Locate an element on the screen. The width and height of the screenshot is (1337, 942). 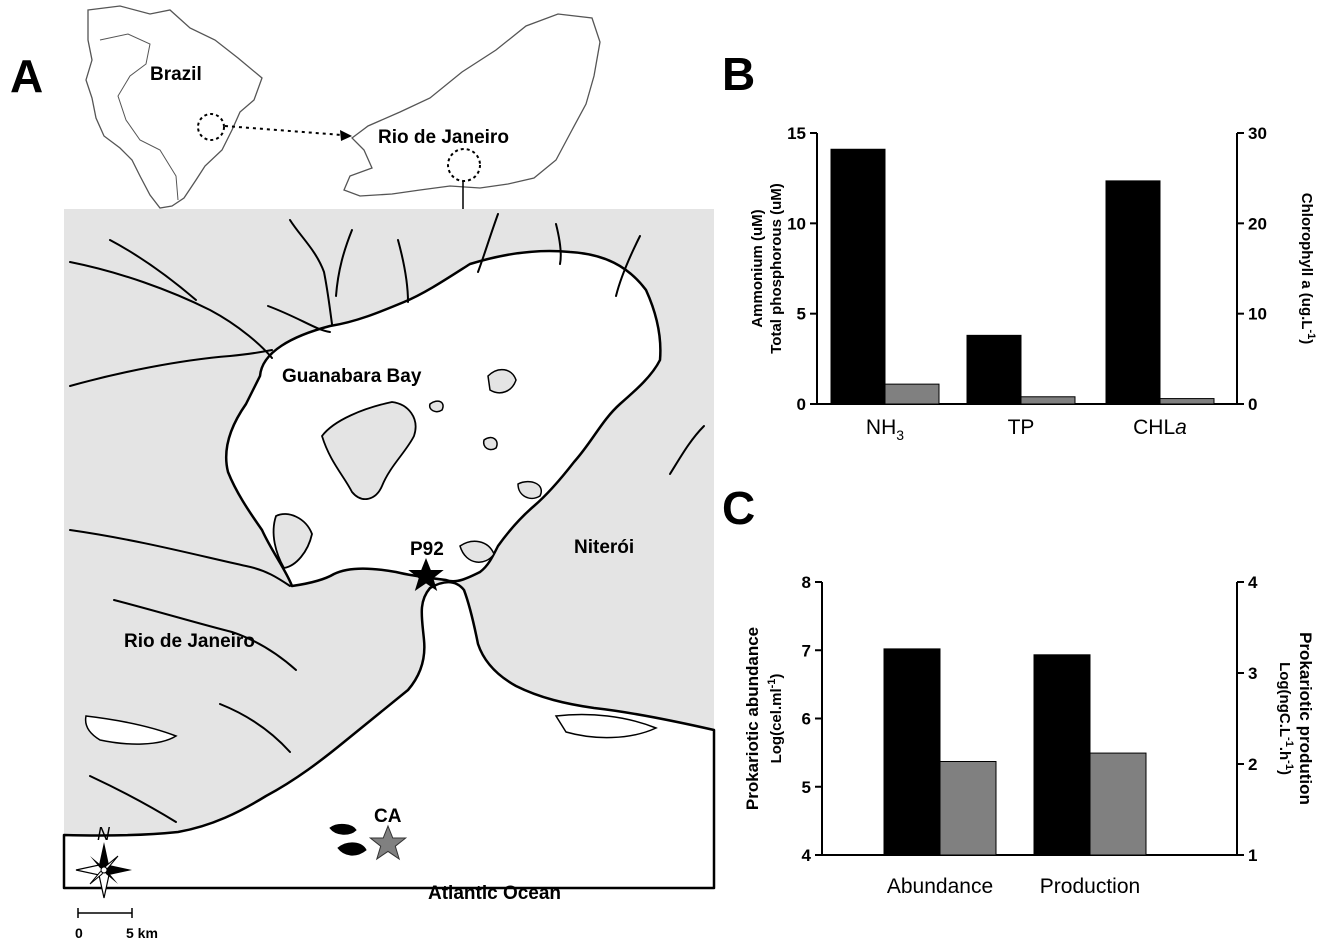
chart-b-category-label: NH3 is located at coordinates (885, 429).